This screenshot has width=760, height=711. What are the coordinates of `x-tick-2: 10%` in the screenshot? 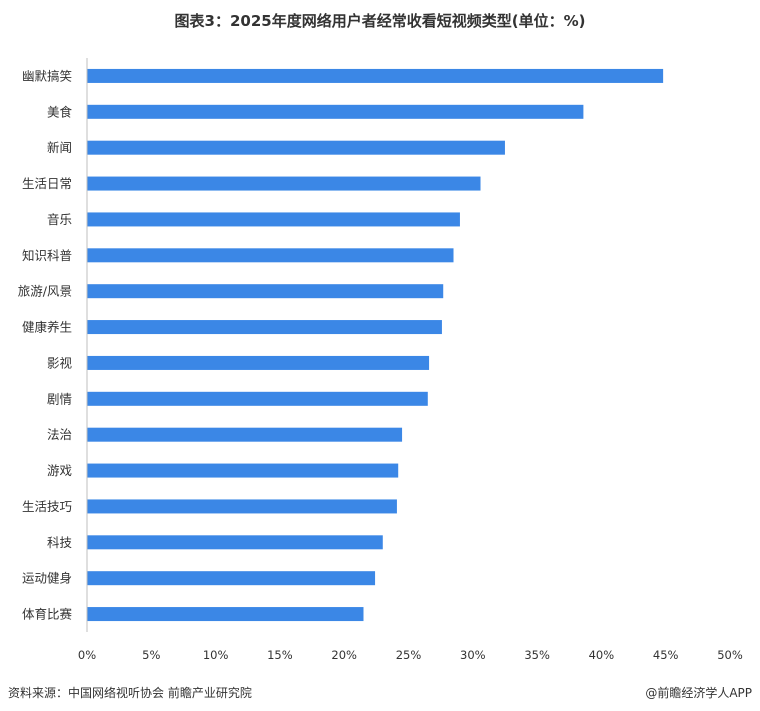 It's located at (216, 655).